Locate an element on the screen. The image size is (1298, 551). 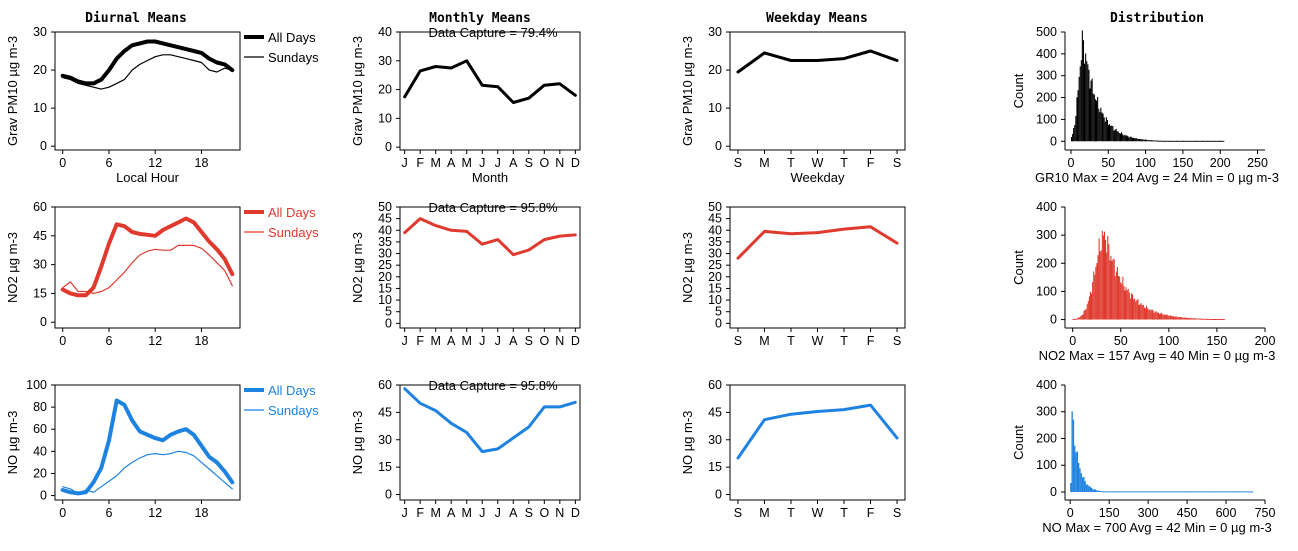
x-tick-label: 200 is located at coordinates (1220, 163).